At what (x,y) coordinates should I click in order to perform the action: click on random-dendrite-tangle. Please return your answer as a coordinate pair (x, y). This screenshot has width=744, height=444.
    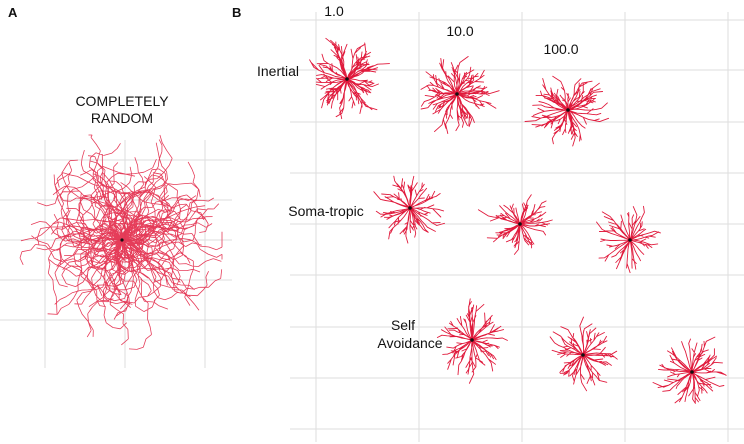
    Looking at the image, I should click on (121, 242).